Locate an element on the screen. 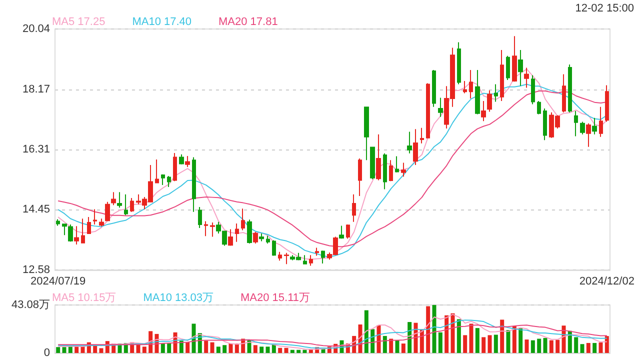 This screenshot has height=360, width=640. y-tick-label: 20.04 is located at coordinates (36, 29).